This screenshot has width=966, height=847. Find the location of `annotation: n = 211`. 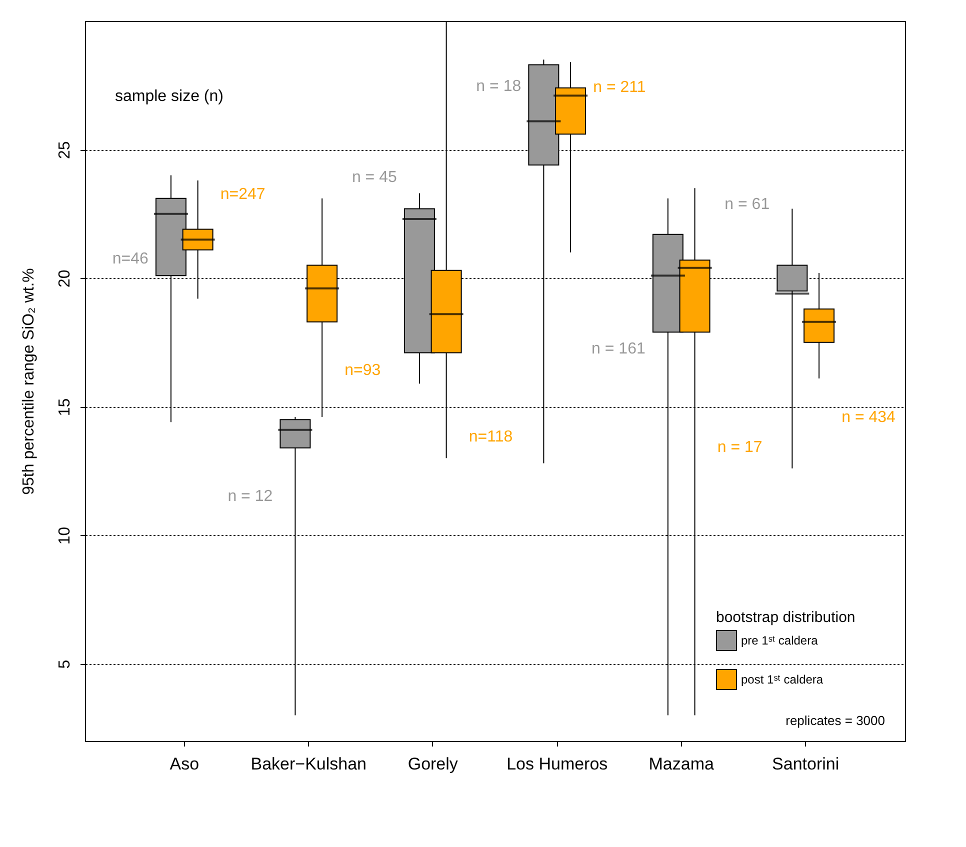

annotation: n = 211 is located at coordinates (619, 87).